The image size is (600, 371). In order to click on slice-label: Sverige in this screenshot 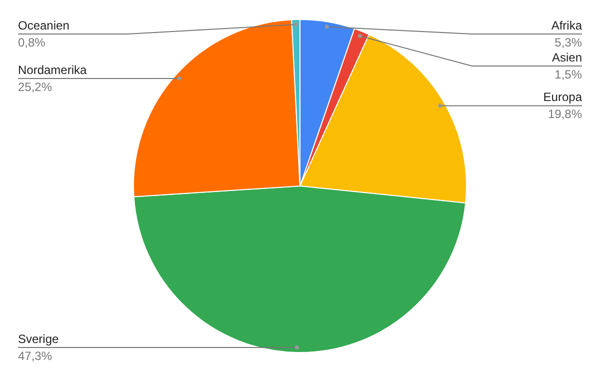, I will do `click(39, 339)`.